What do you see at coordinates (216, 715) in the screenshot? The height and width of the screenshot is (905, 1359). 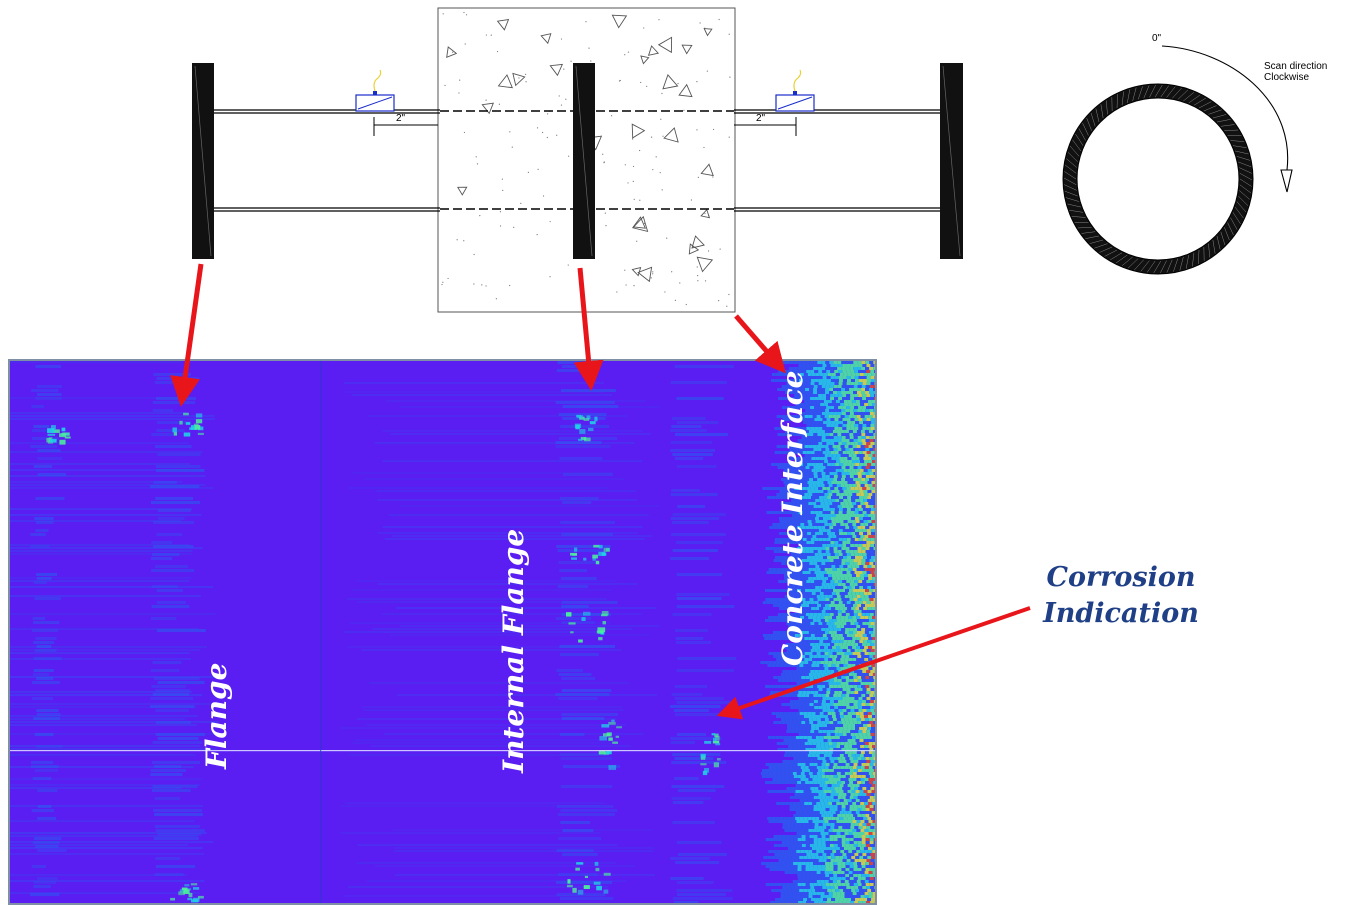 I see `flange-label: Flange` at bounding box center [216, 715].